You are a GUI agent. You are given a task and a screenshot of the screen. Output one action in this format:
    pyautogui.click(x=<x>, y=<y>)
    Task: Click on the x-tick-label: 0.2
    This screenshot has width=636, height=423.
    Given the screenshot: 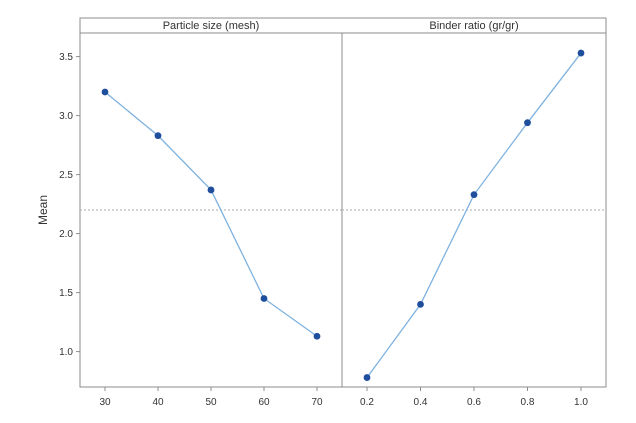 What is the action you would take?
    pyautogui.click(x=367, y=402)
    